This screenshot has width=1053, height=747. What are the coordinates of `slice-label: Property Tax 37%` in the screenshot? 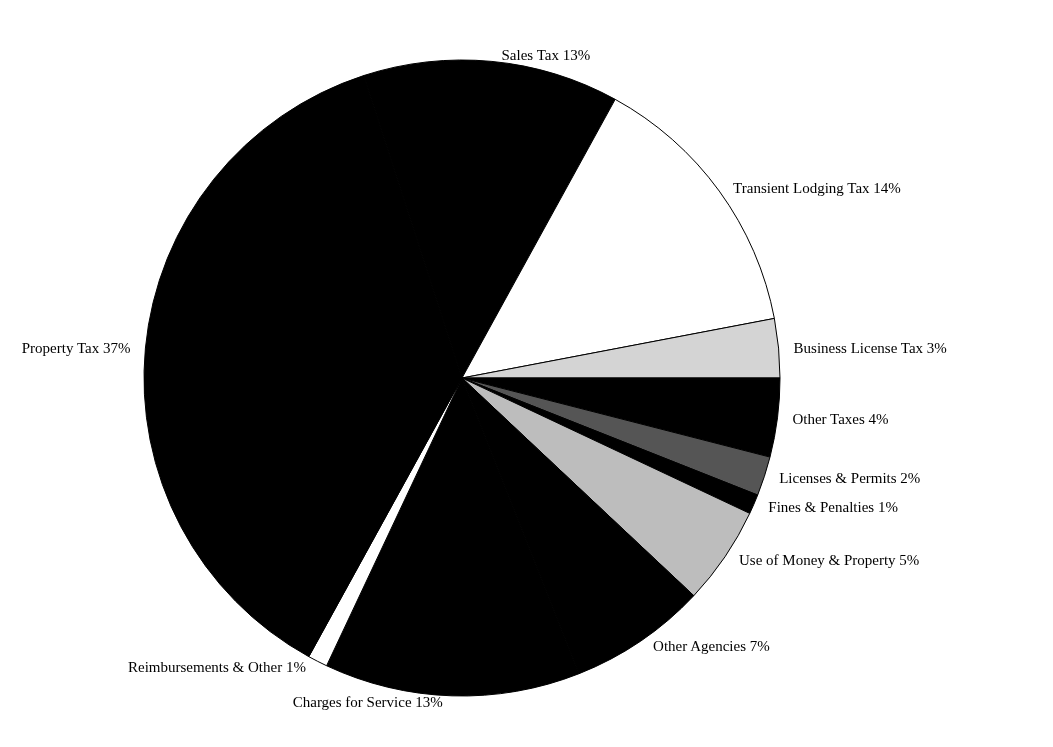 It's located at (76, 347).